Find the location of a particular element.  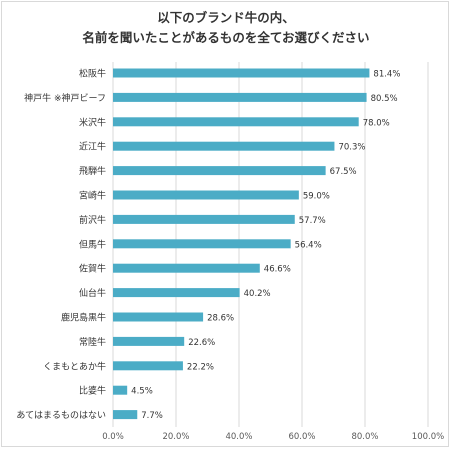

category-label: 神戸牛 ※神戸ビーフ is located at coordinates (65, 98).